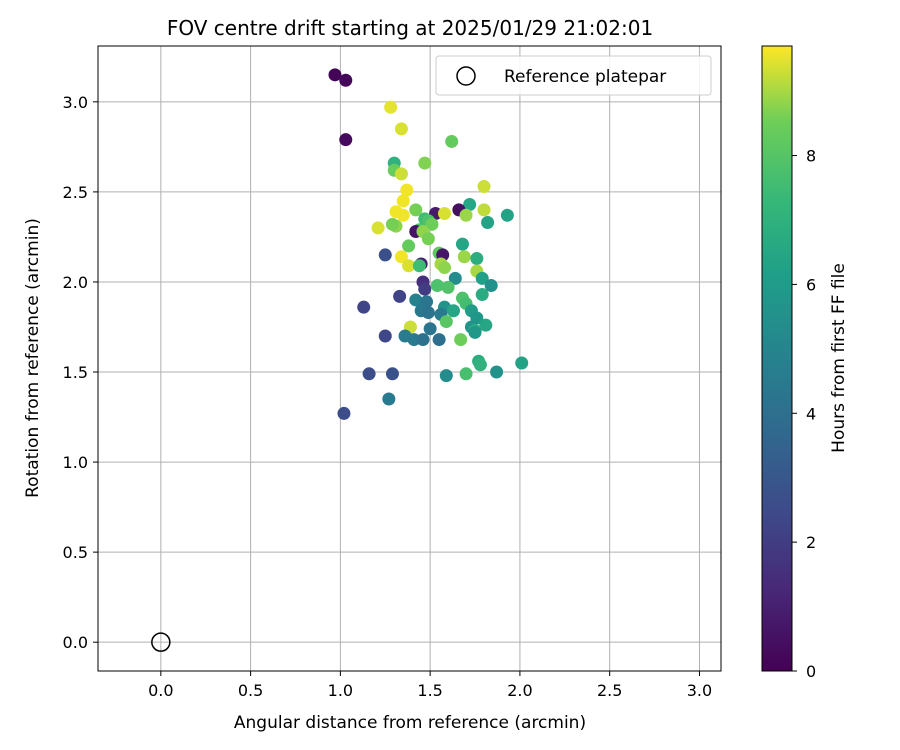 This screenshot has height=750, width=900. Describe the element at coordinates (33, 358) in the screenshot. I see `y-axis-label: Rotation from reference (arcmin)` at that location.